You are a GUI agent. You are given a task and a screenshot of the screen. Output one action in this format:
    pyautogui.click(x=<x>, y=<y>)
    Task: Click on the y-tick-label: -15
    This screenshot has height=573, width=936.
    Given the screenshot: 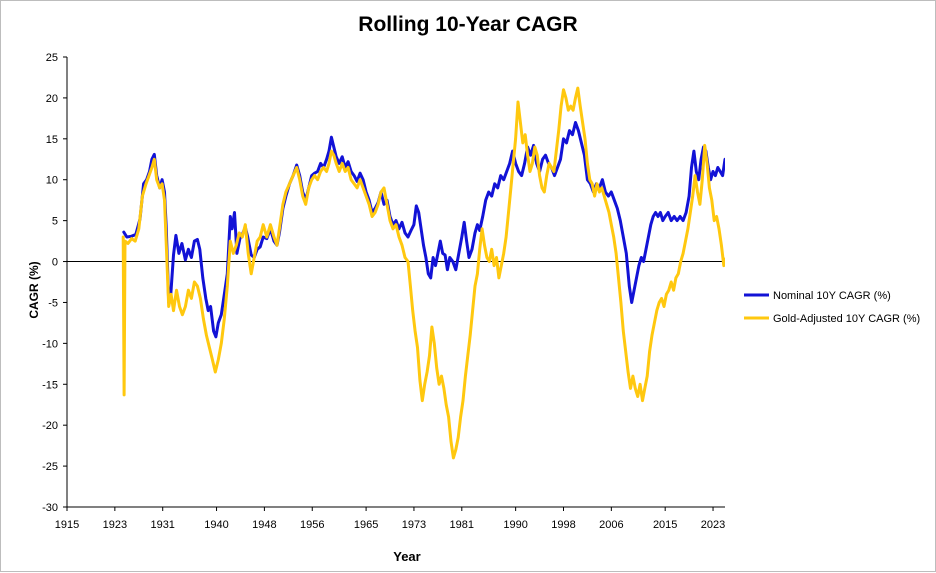 What is the action you would take?
    pyautogui.click(x=50, y=385)
    